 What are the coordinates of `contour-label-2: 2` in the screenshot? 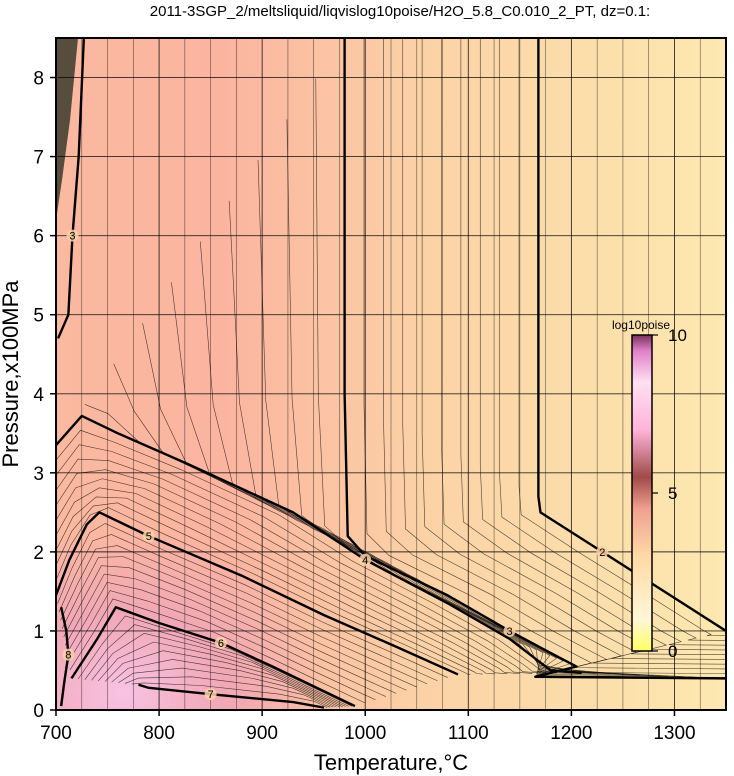 It's located at (602, 553).